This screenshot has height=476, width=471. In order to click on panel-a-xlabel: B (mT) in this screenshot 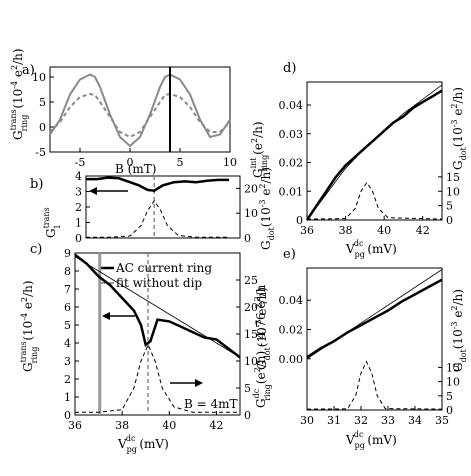, I will do `click(135, 169)`.